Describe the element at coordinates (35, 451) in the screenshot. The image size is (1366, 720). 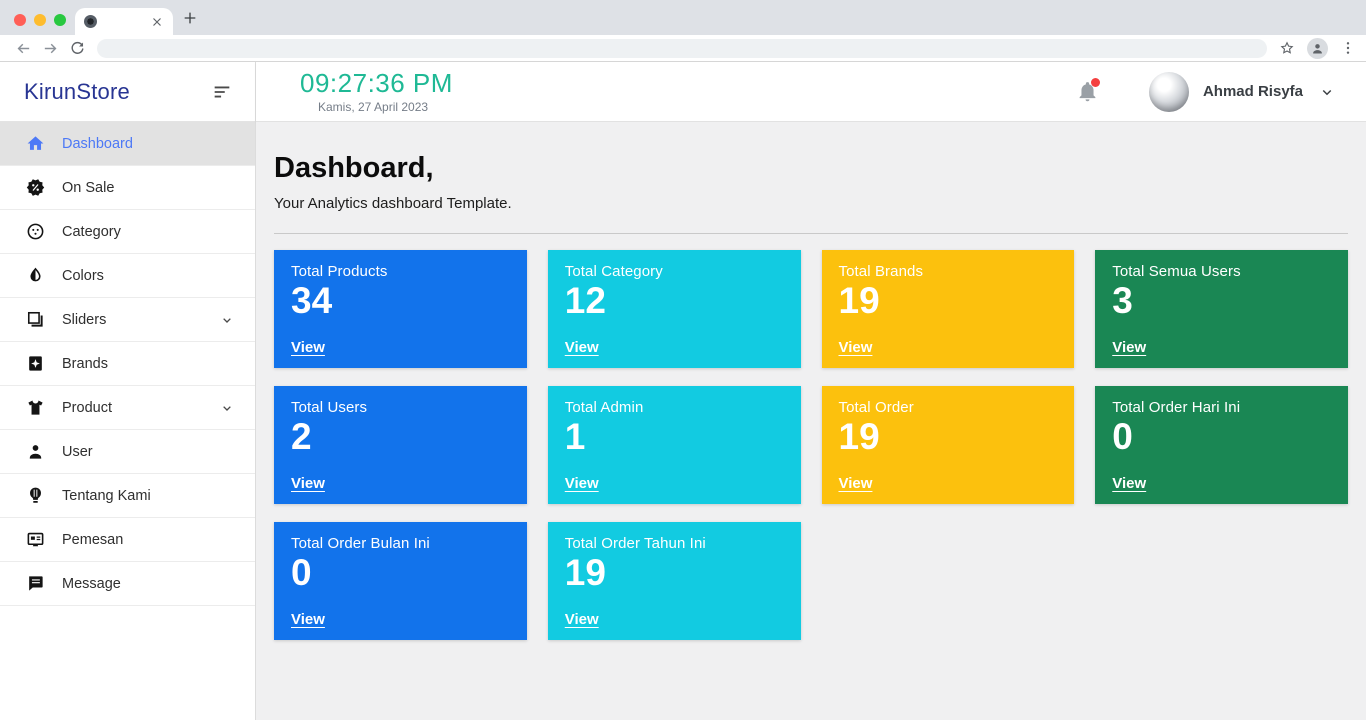
I see `person-icon` at that location.